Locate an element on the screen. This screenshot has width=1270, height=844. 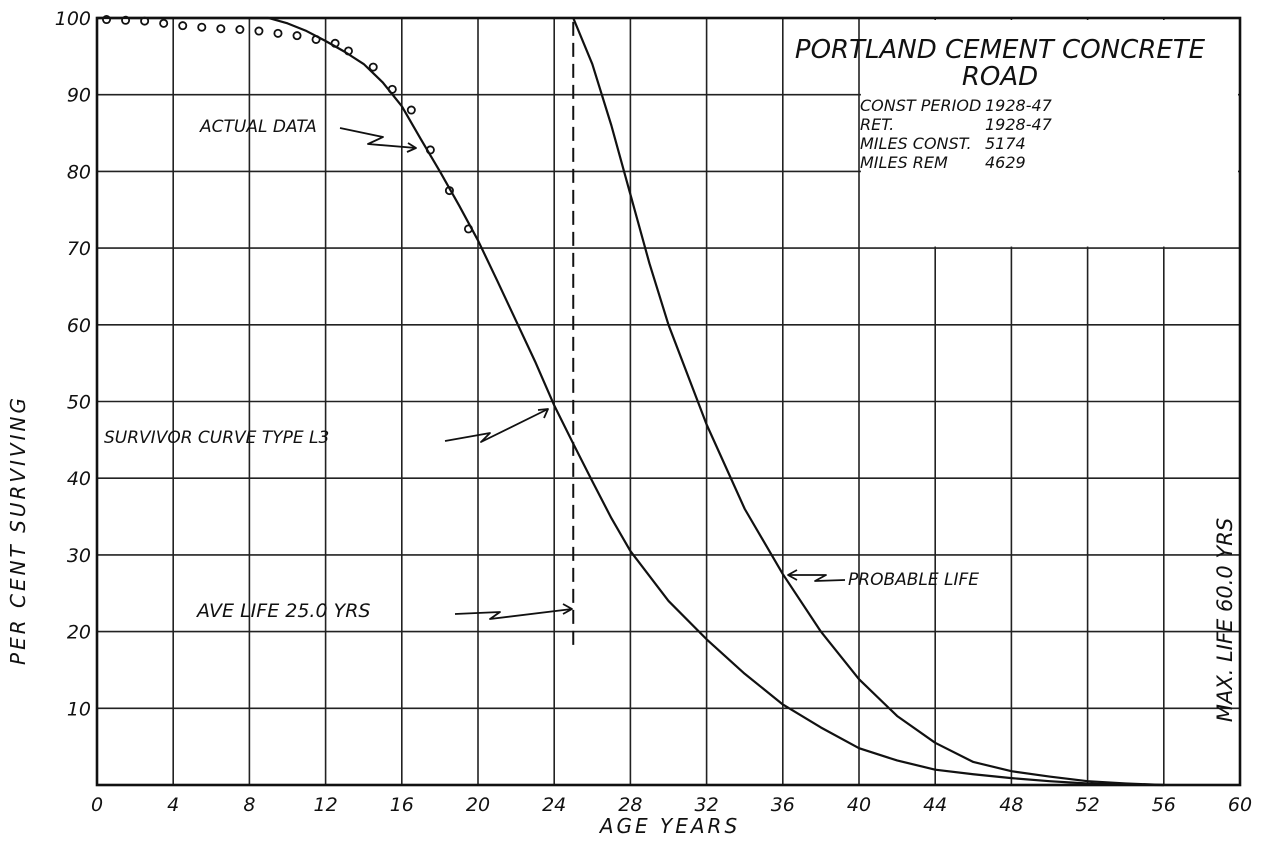
x-tick-label: 36 is located at coordinates (783, 805).